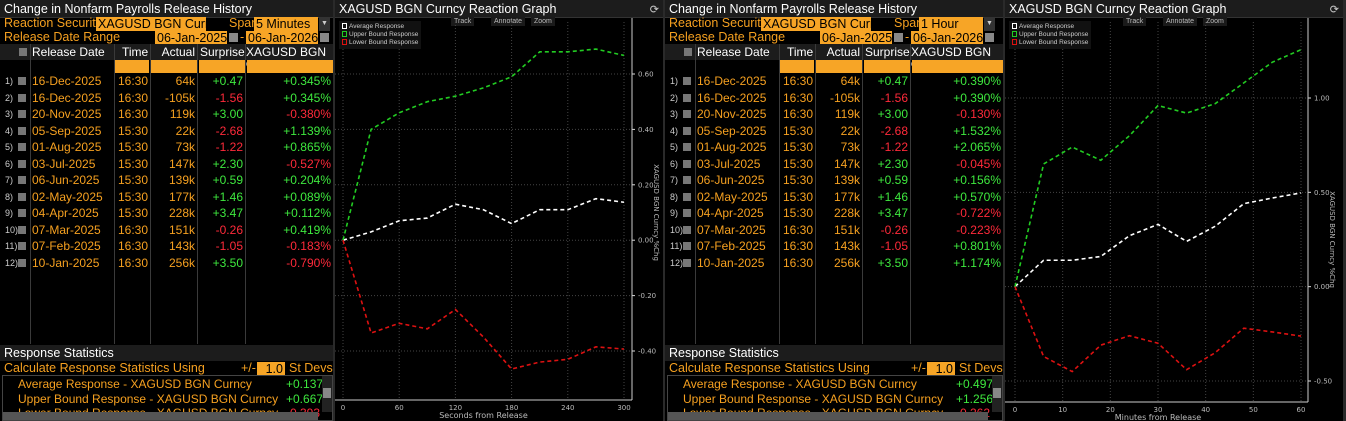 Image resolution: width=1346 pixels, height=421 pixels. Describe the element at coordinates (166, 180) in the screenshot. I see `table-row: 7) 06-Jun-2025 15:30 139k +0.59 +0.204%` at that location.